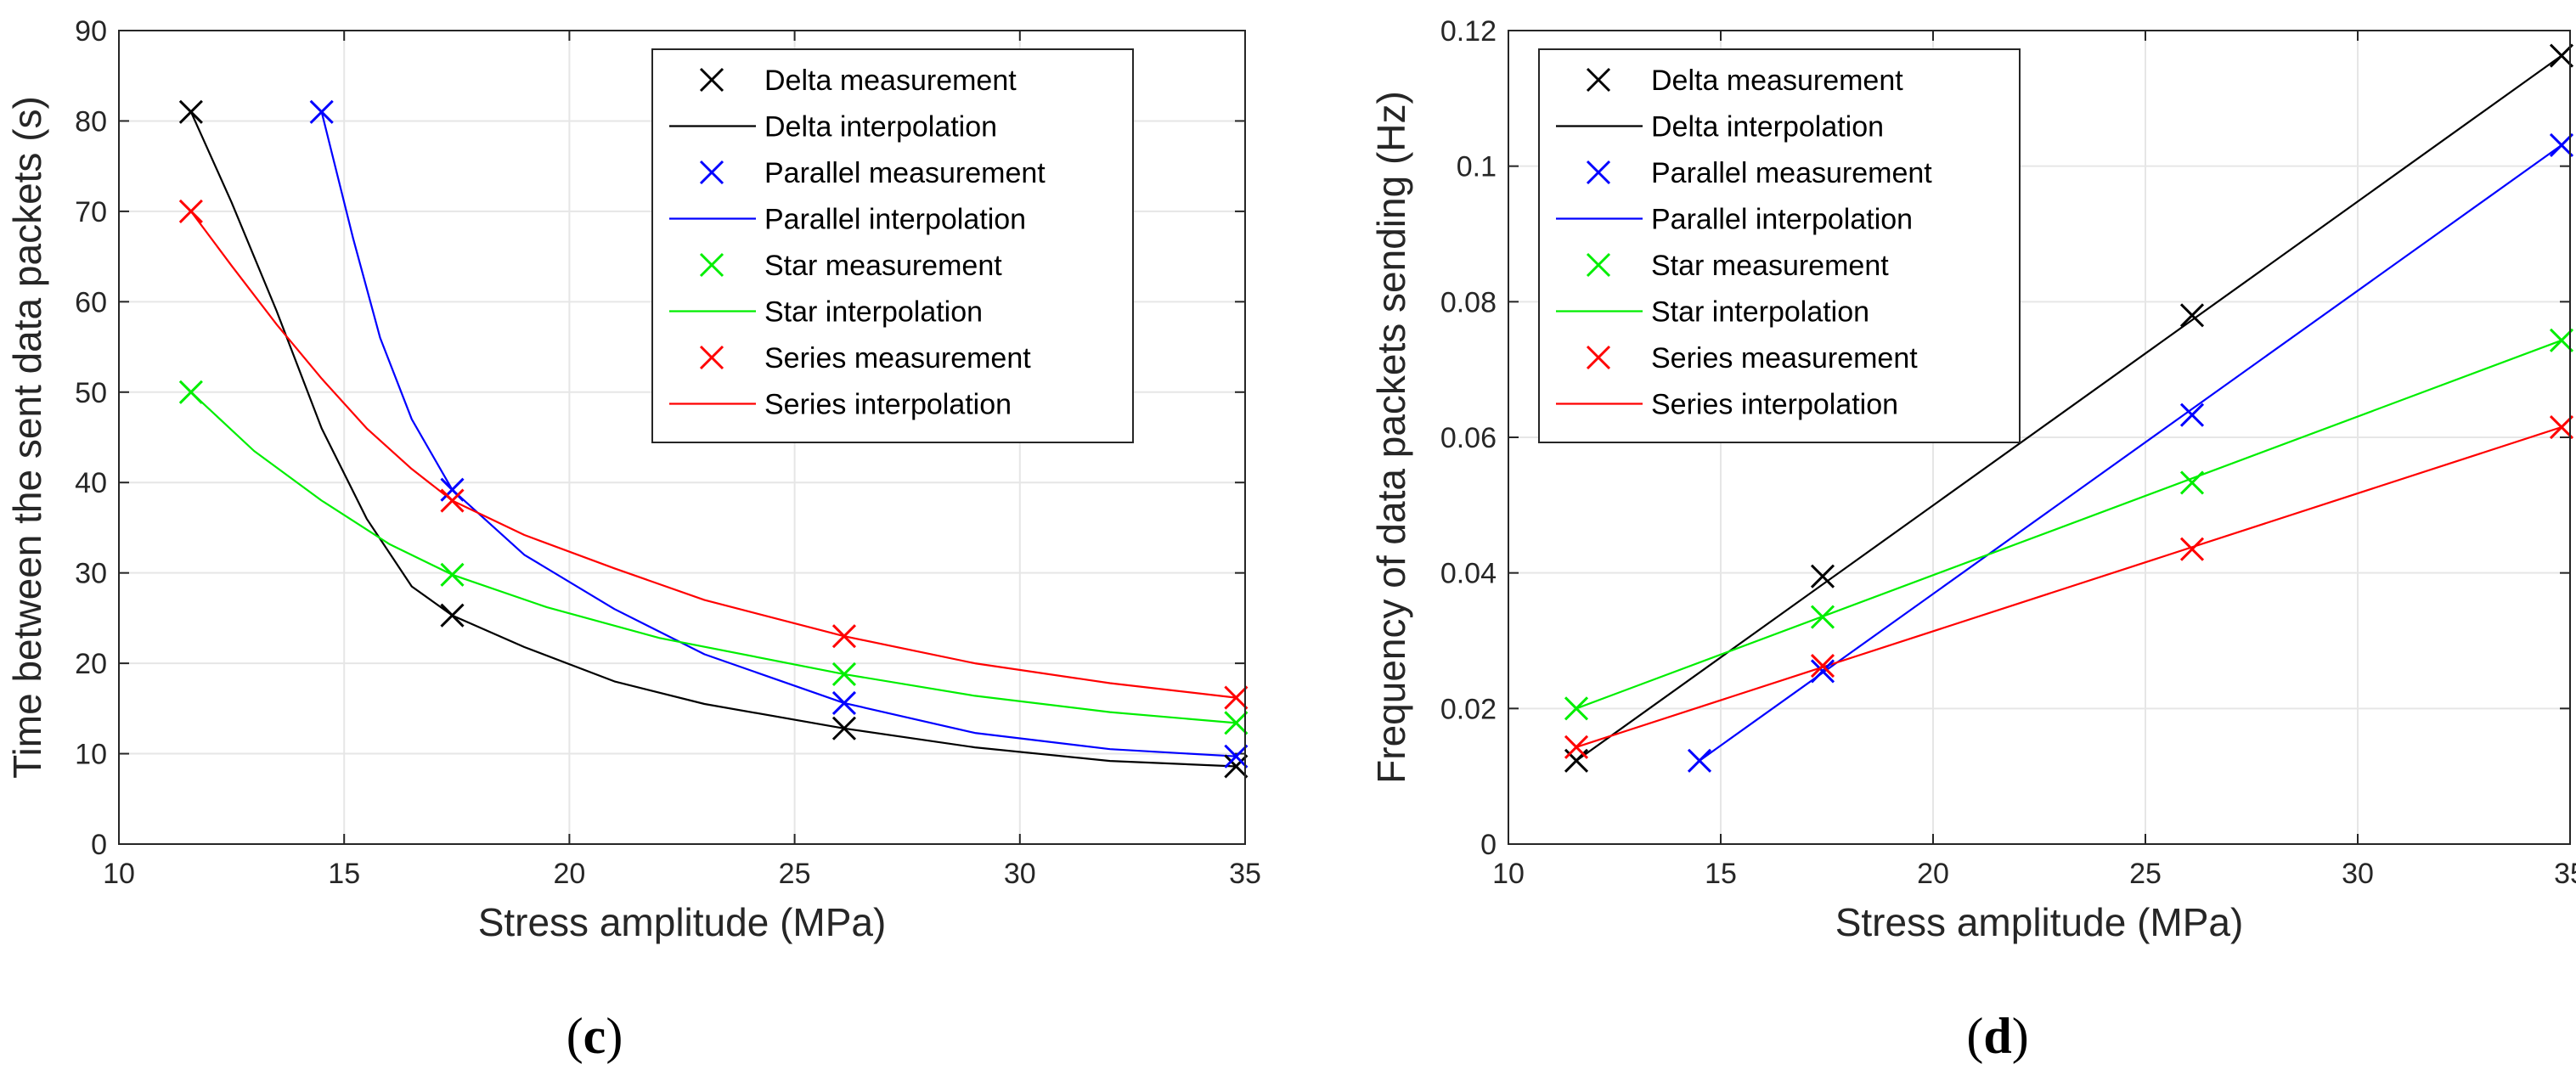  Describe the element at coordinates (91, 664) in the screenshot. I see `chart-c-y-tick-label: 20` at that location.